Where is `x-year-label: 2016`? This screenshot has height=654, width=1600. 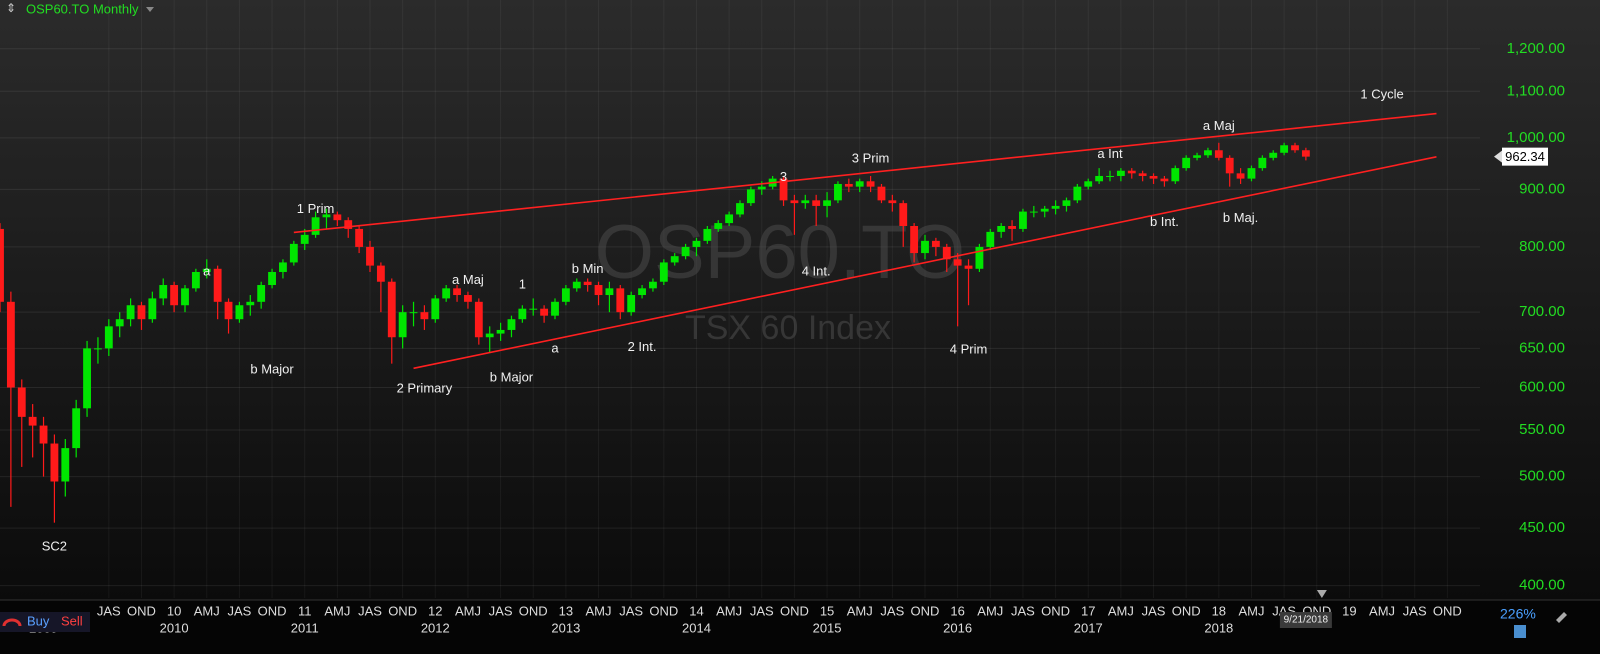 x-year-label: 2016 is located at coordinates (957, 627).